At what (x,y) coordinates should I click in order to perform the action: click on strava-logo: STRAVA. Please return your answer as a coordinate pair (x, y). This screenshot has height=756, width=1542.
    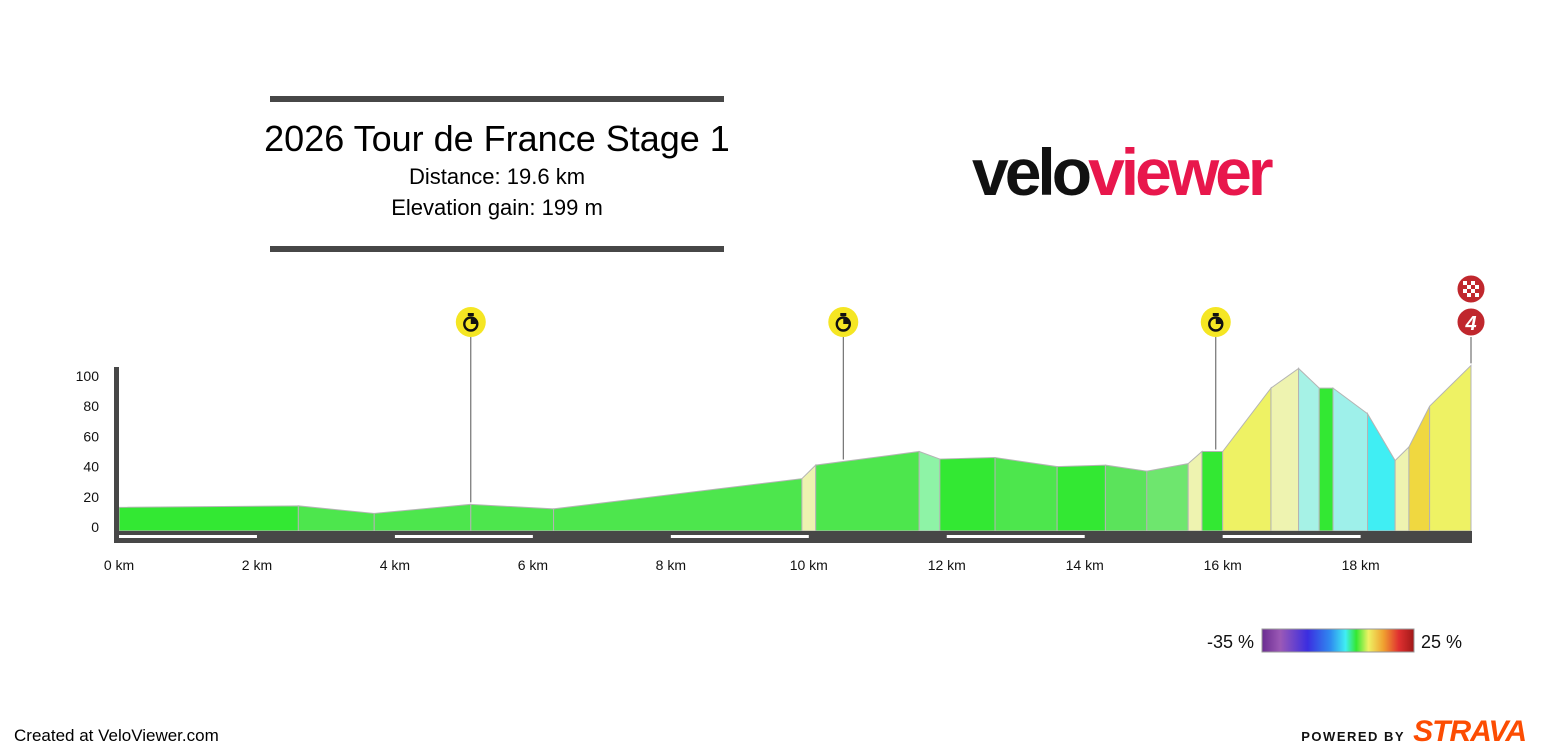
    Looking at the image, I should click on (1470, 731).